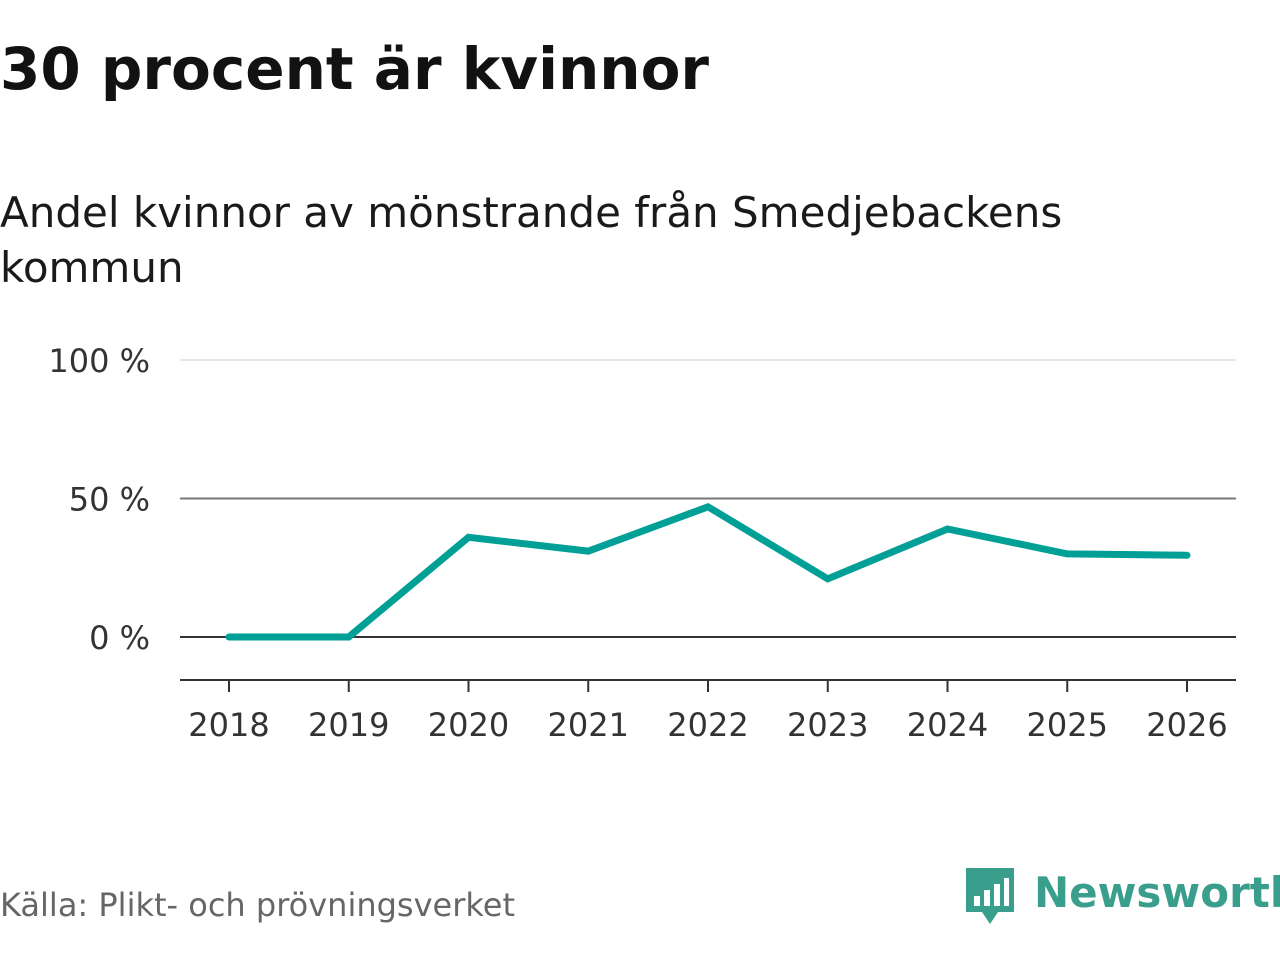 The width and height of the screenshot is (1280, 960). What do you see at coordinates (355, 69) in the screenshot?
I see `chart-title: 30 procent är kvinnor` at bounding box center [355, 69].